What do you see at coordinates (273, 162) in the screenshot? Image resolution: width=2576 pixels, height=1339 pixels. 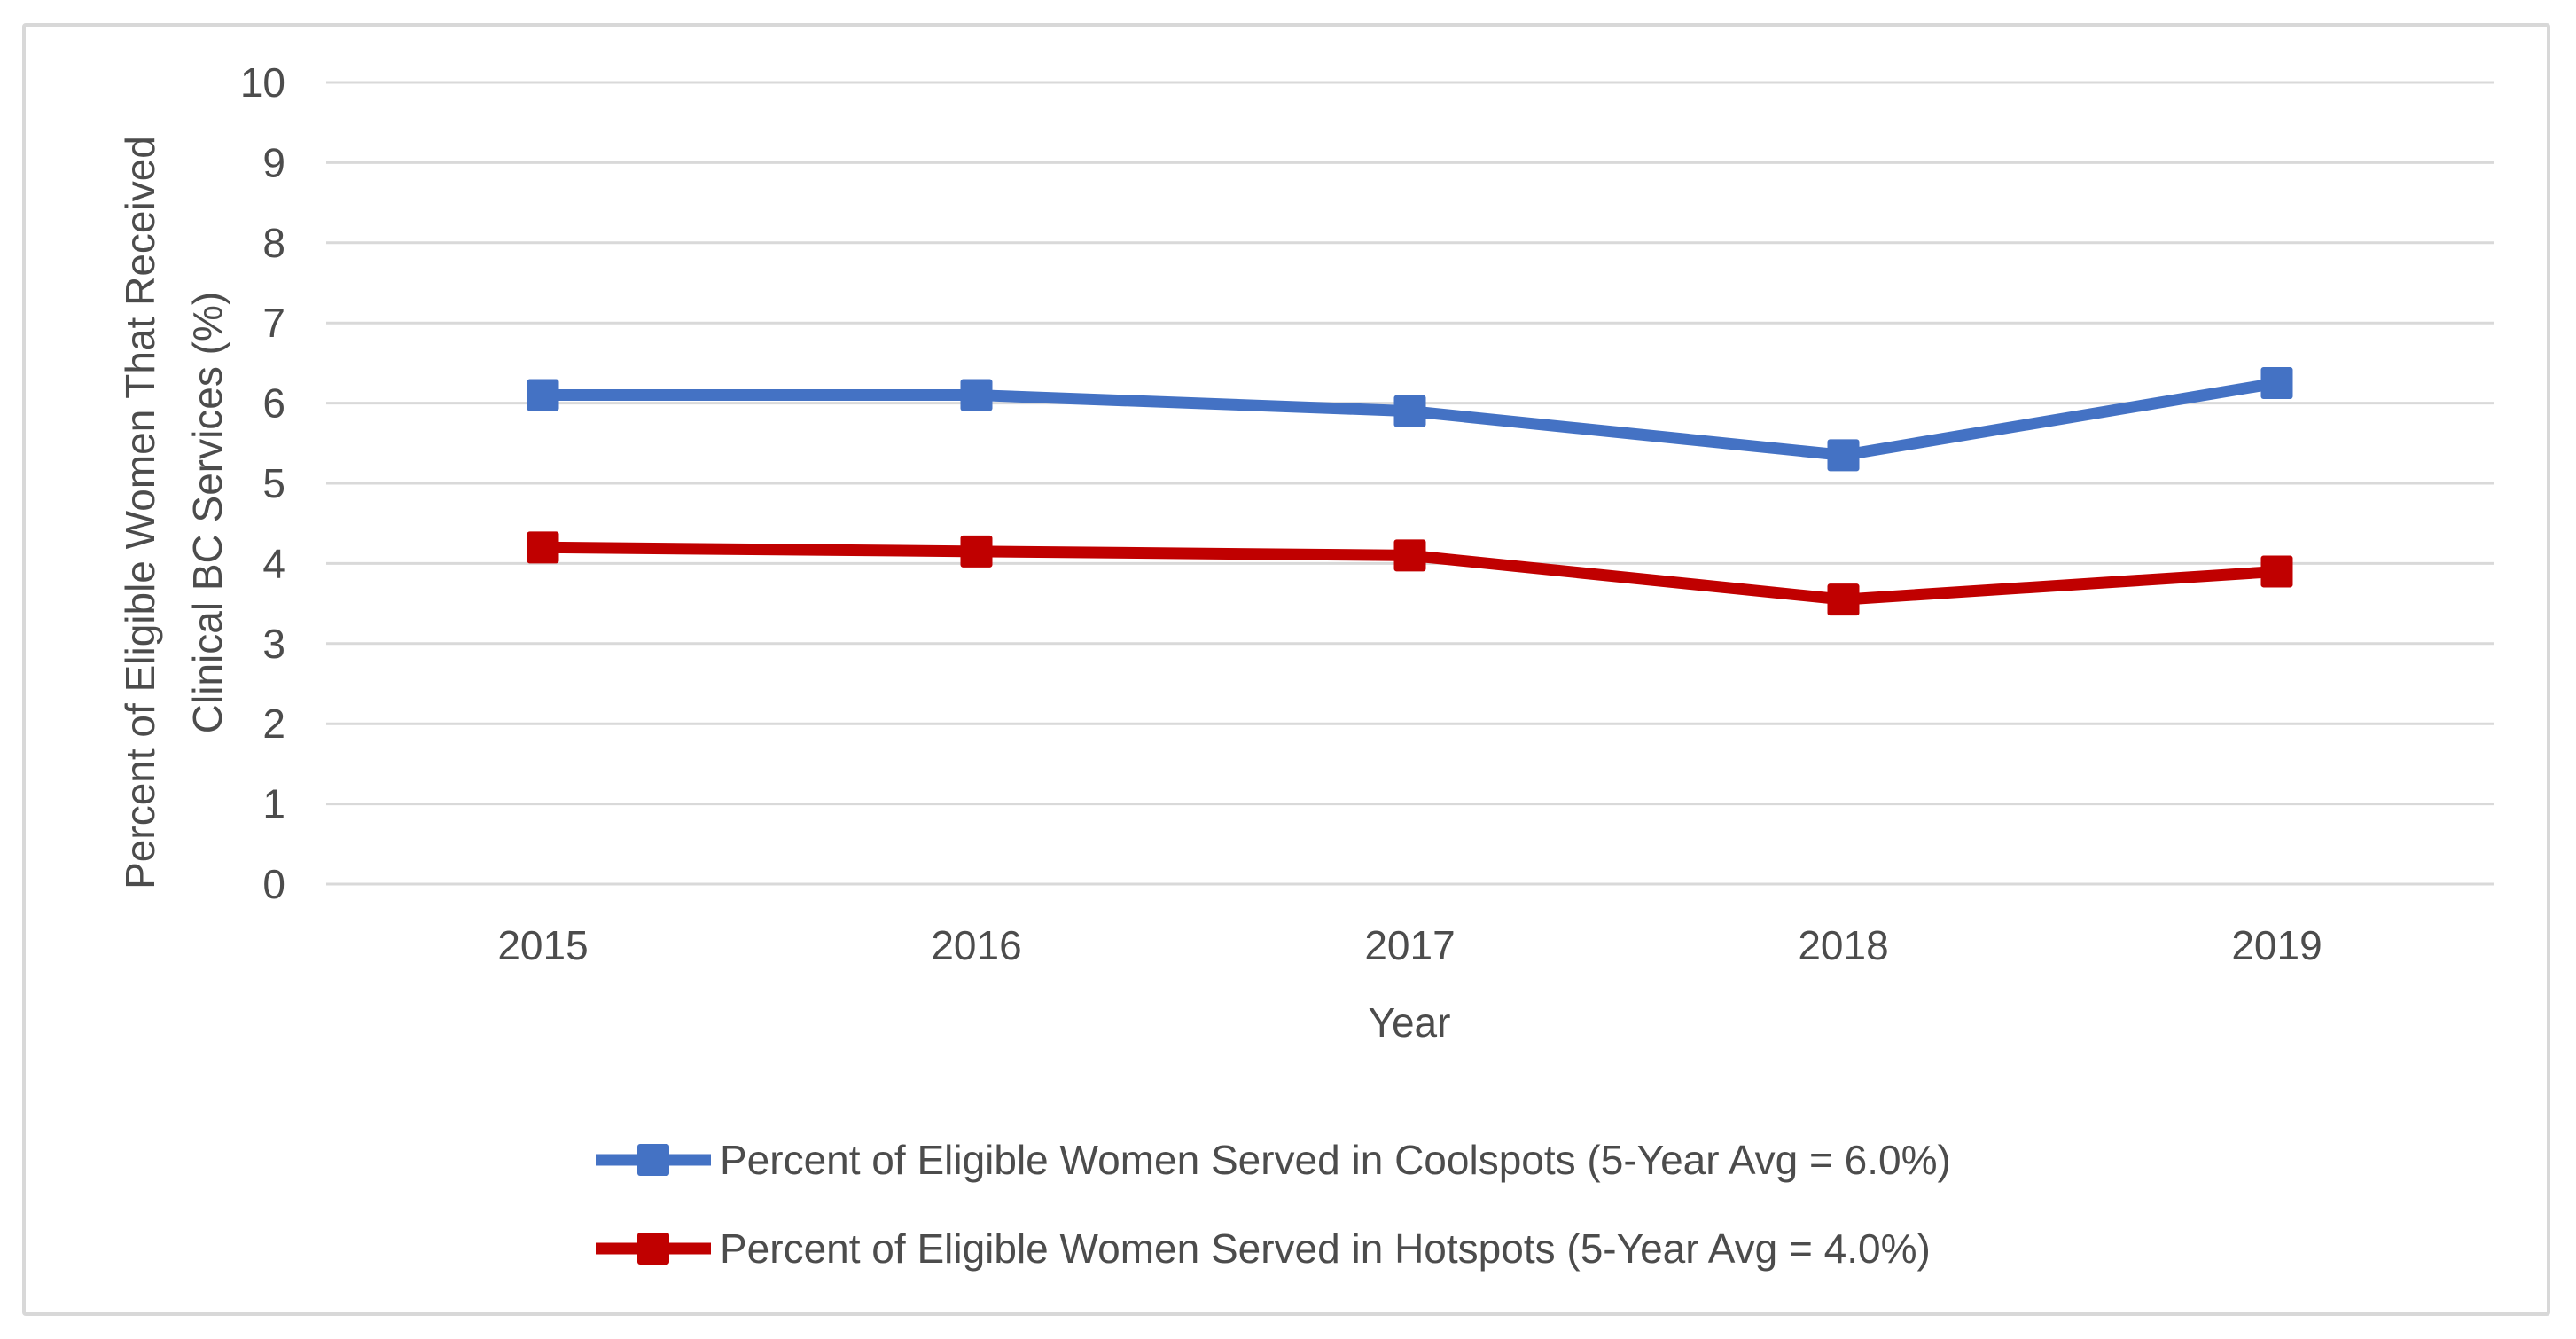 I see `y-tick-label-9: 9` at bounding box center [273, 162].